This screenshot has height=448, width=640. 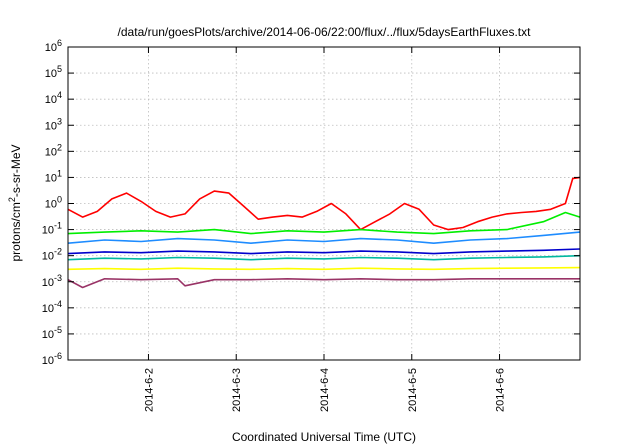 What do you see at coordinates (53, 150) in the screenshot?
I see `y-tick-label: 10²` at bounding box center [53, 150].